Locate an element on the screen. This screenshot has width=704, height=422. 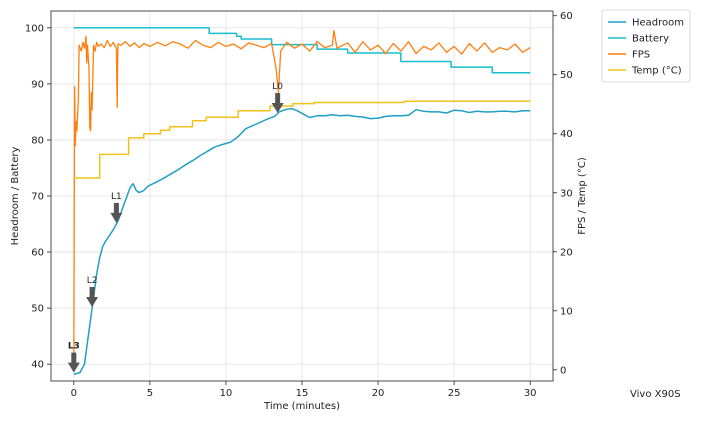
legend-entry: Headroom is located at coordinates (658, 23).